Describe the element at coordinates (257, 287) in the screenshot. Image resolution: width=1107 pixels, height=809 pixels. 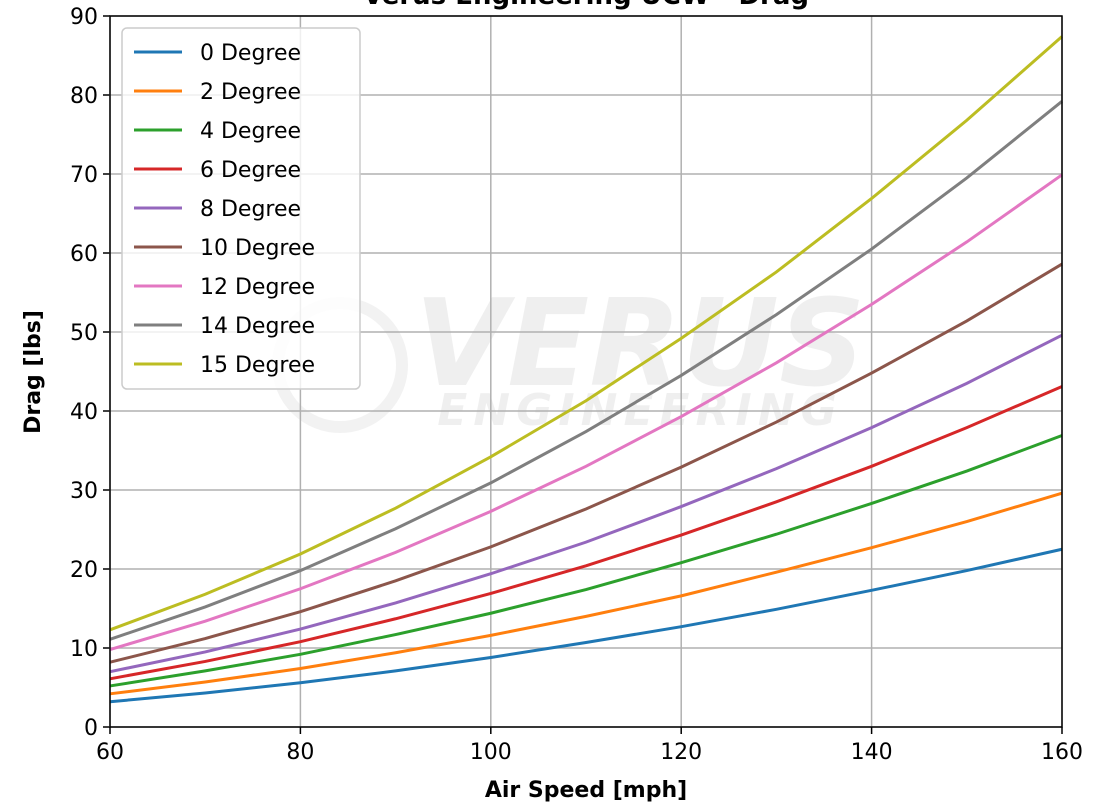
I see `legend-label: 12 Degree` at that location.